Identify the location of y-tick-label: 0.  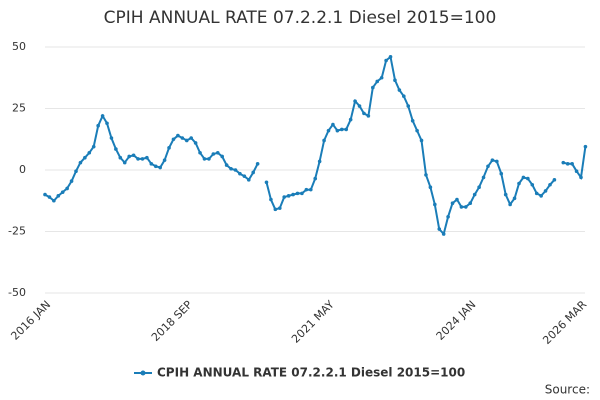
(22, 169).